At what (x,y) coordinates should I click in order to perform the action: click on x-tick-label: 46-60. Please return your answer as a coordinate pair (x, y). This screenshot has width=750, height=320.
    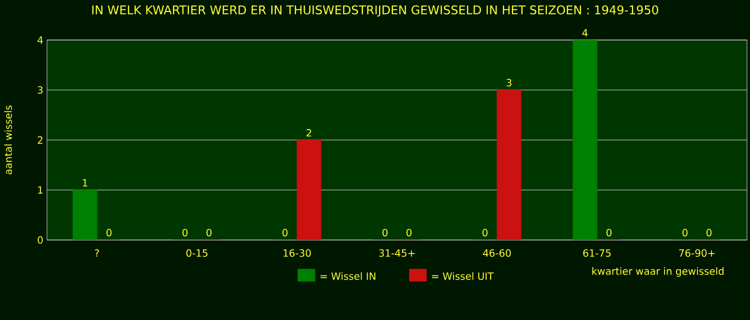
    Looking at the image, I should click on (497, 253).